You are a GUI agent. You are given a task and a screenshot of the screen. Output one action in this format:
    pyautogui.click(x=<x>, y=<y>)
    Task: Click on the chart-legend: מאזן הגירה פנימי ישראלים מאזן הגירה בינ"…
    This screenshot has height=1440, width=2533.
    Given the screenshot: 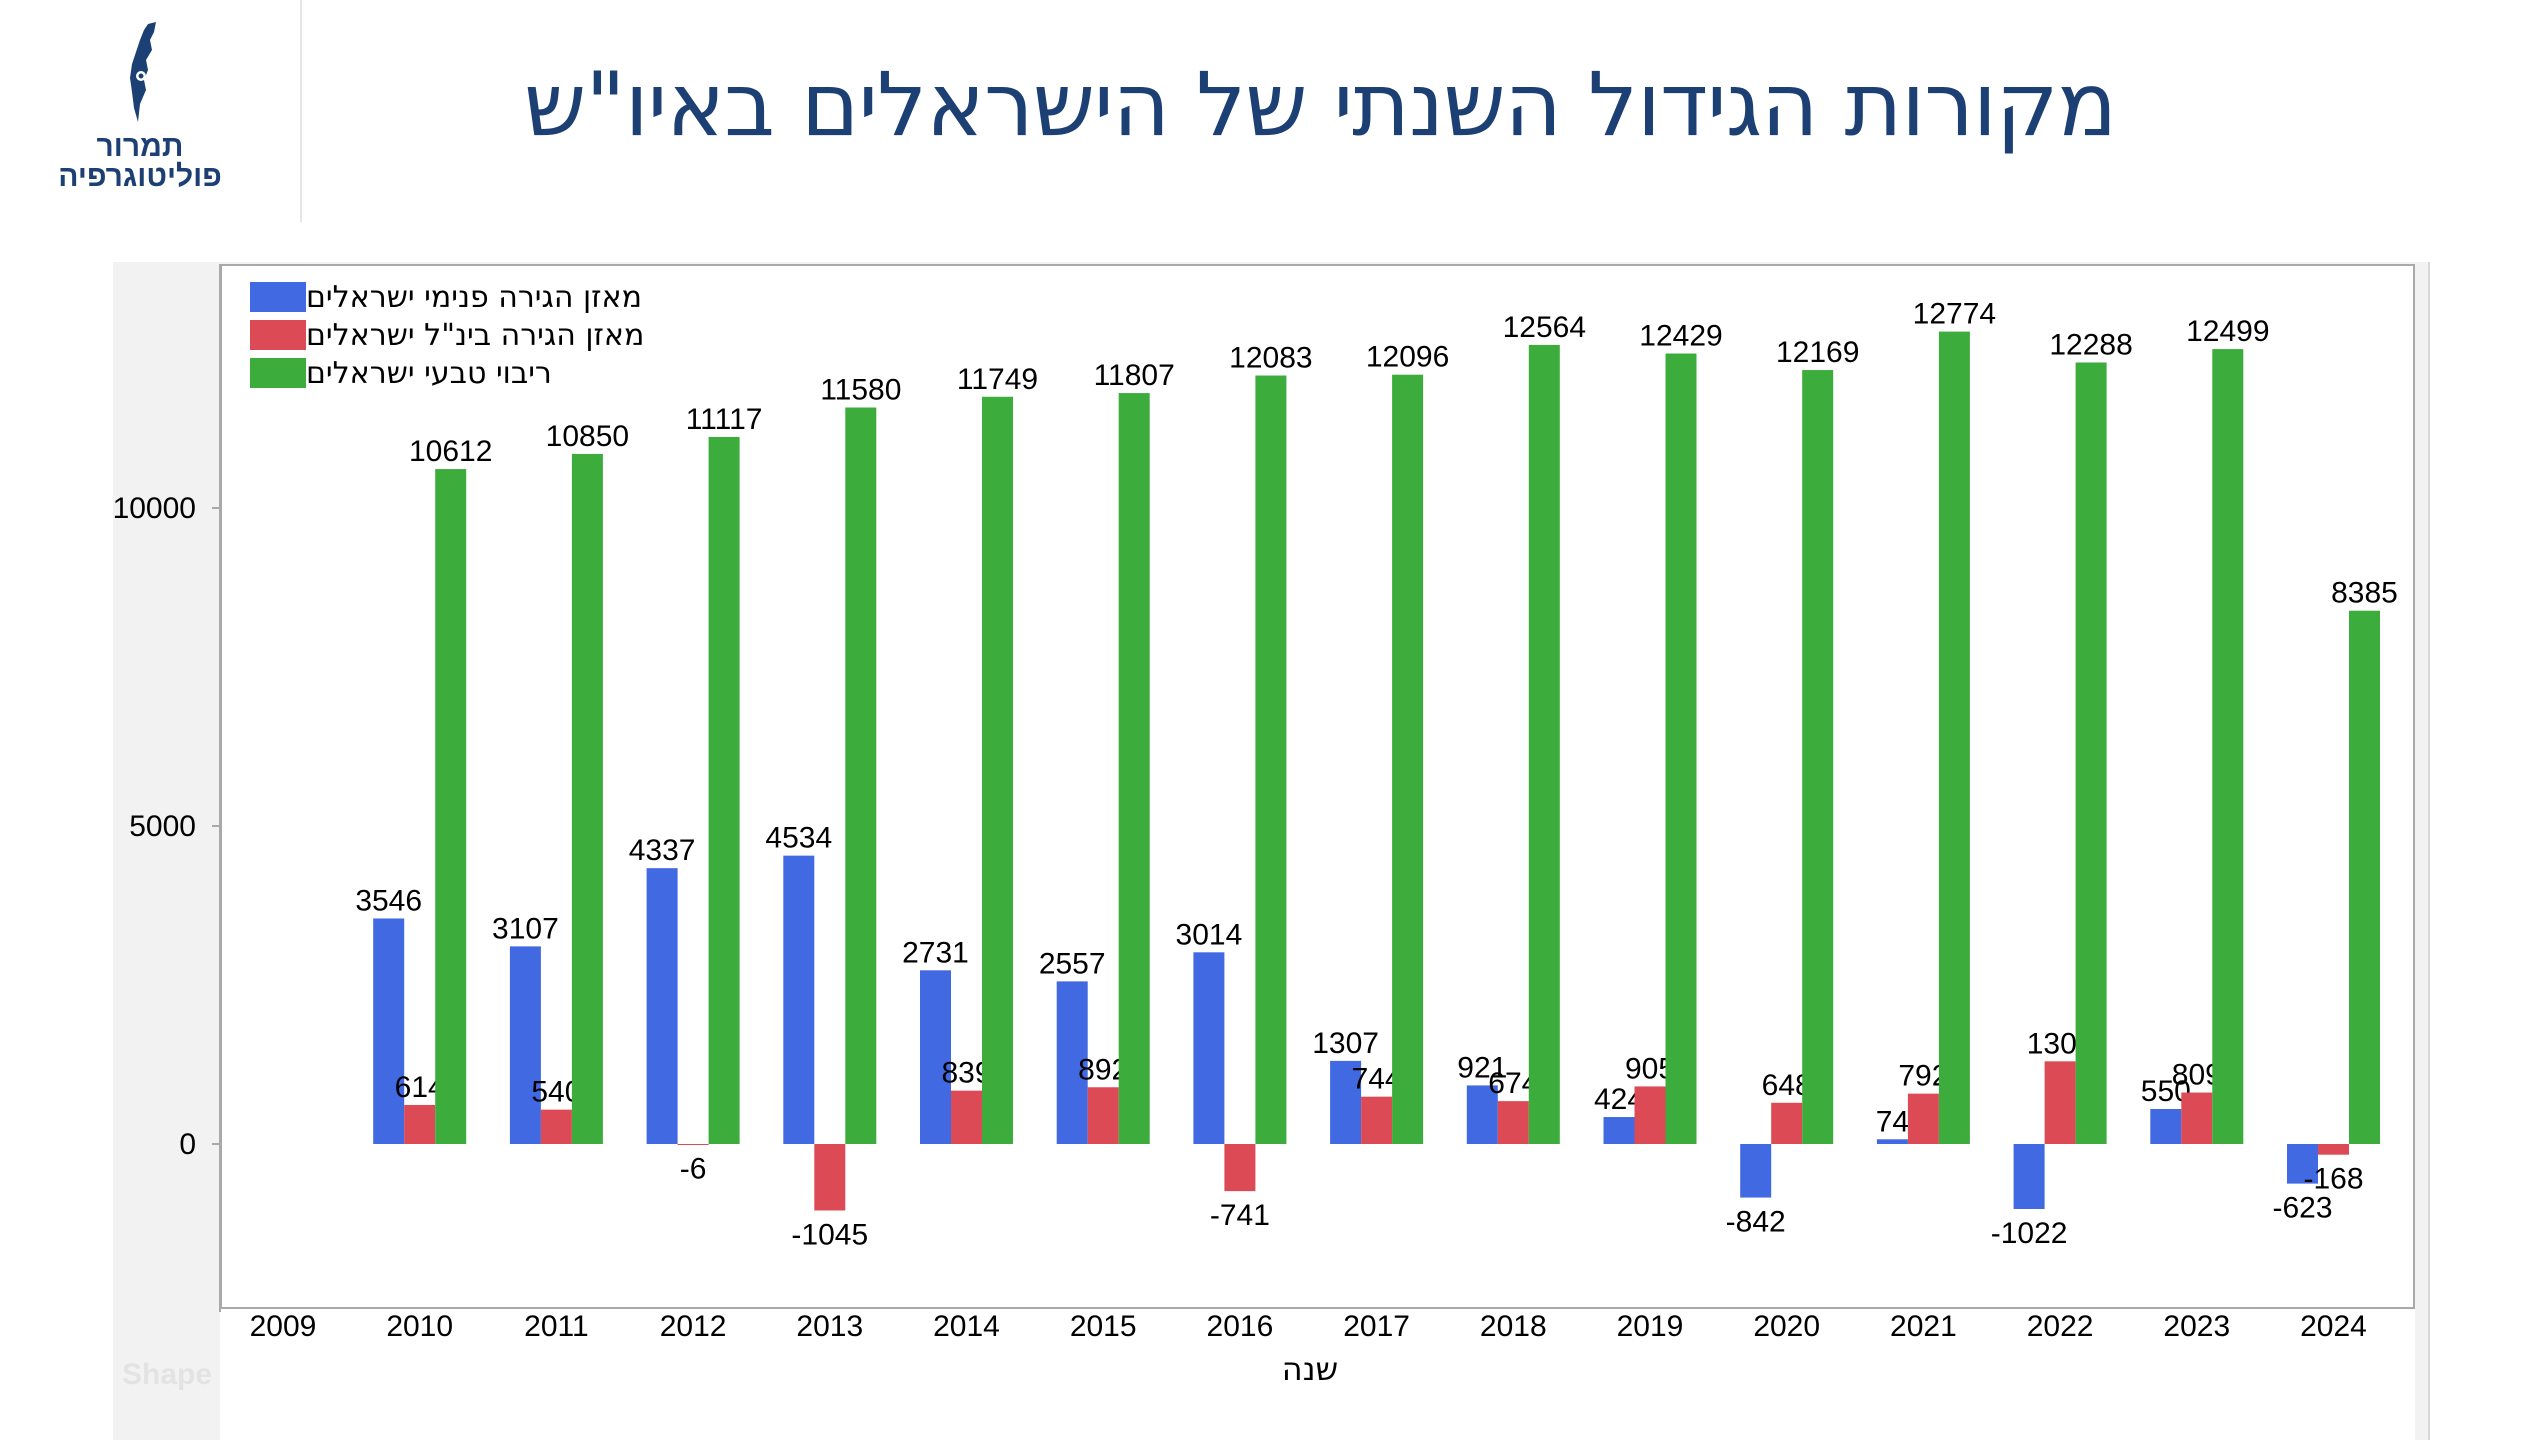 What is the action you would take?
    pyautogui.click(x=444, y=335)
    